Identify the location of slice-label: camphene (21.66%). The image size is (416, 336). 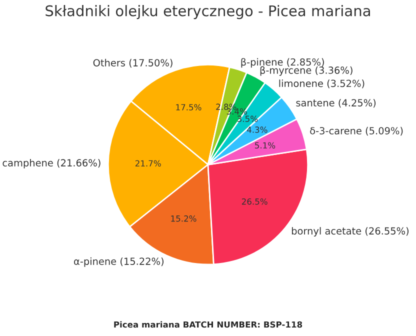
(51, 163).